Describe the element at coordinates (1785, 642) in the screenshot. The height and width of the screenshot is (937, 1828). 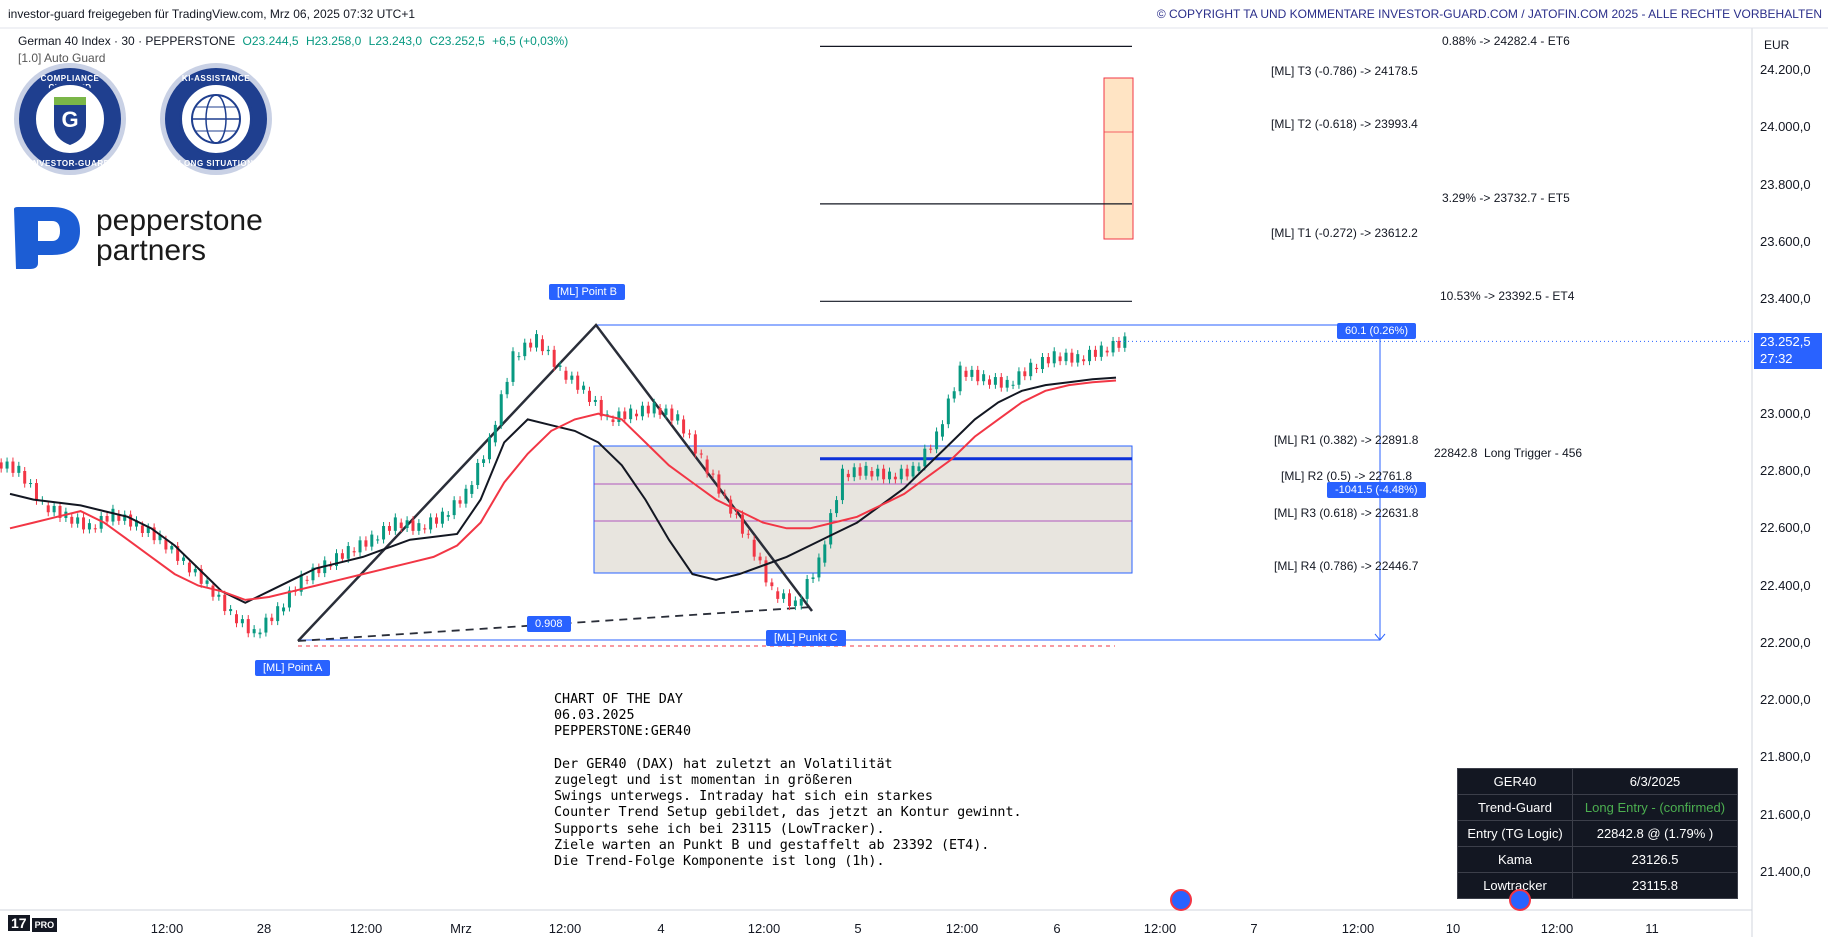
I see `price-tick-label: 22.200,0` at that location.